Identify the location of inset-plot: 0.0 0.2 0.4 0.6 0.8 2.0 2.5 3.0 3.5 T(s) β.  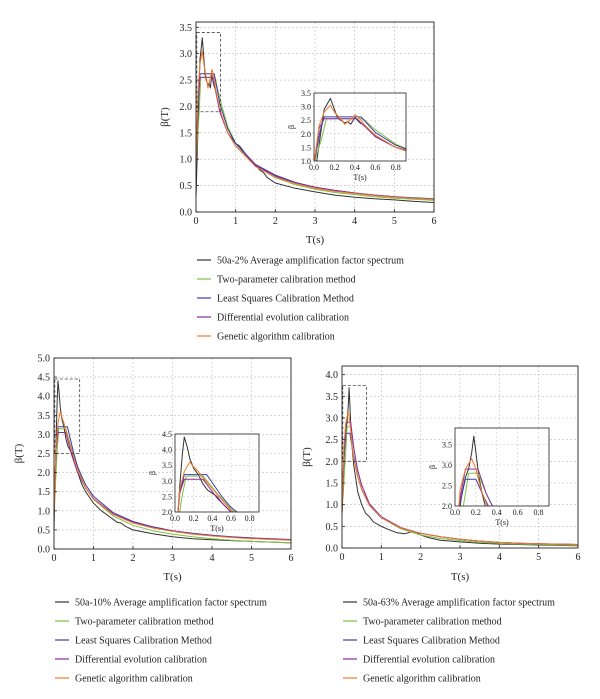
(489, 477).